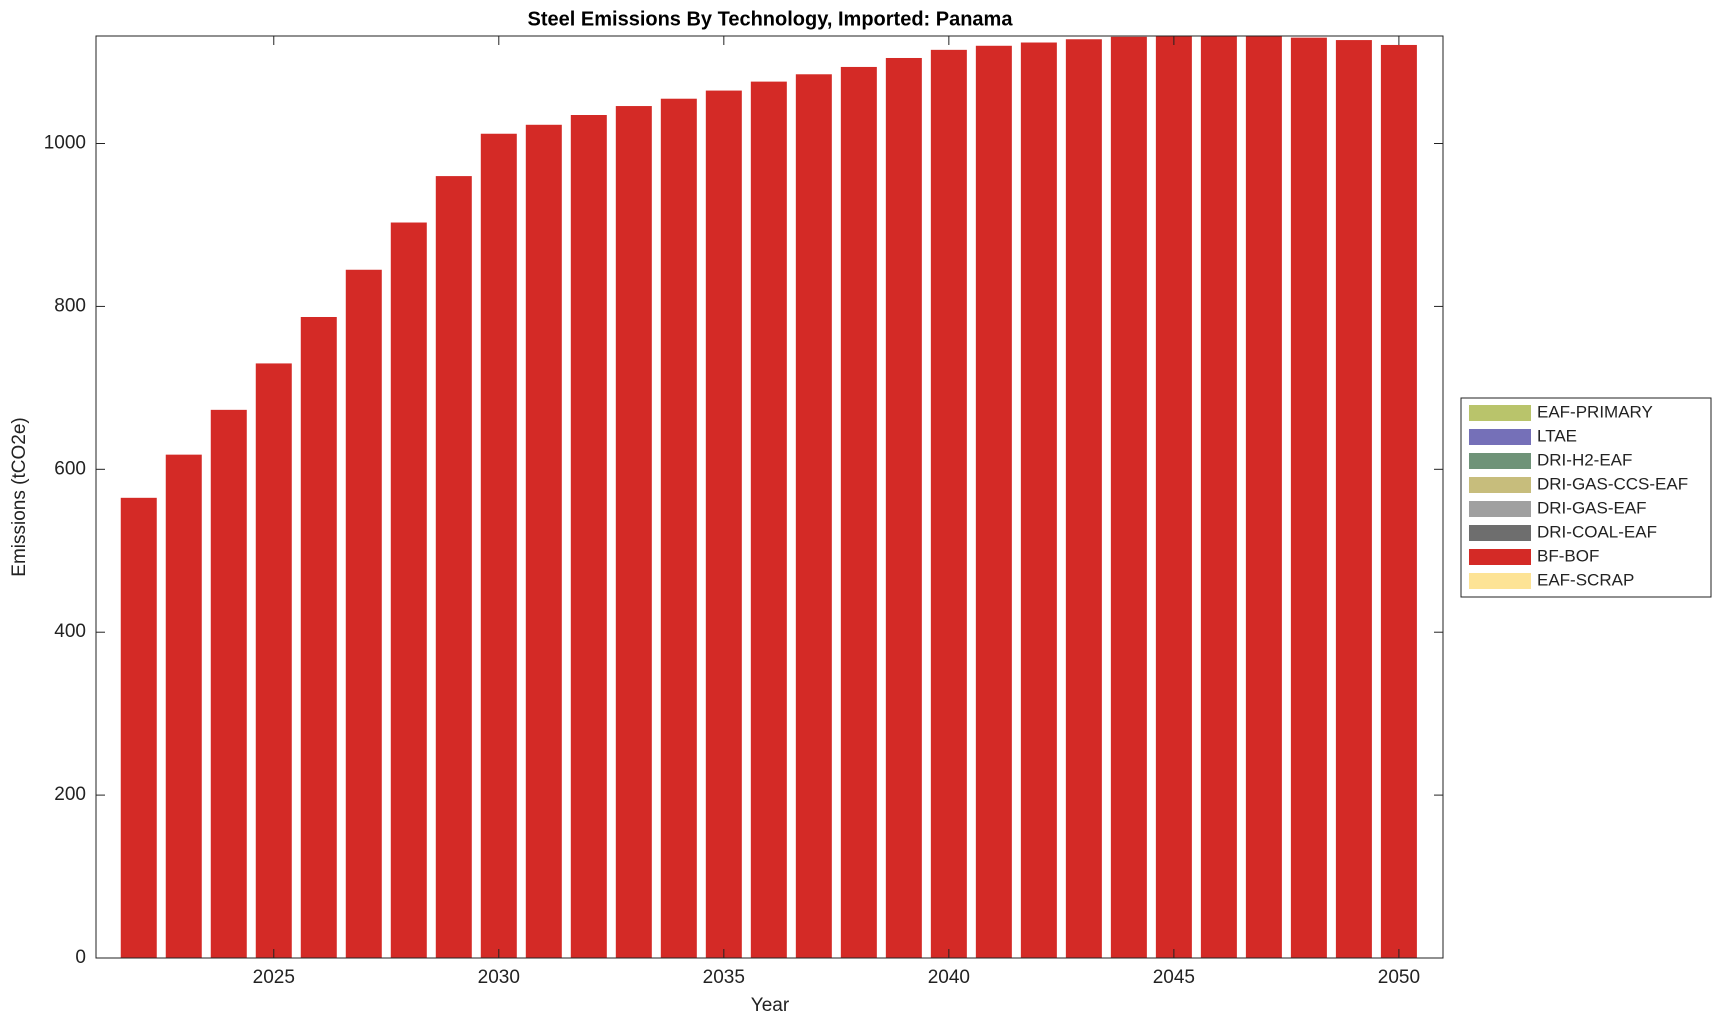 The image size is (1714, 1021). I want to click on legend-label: DRI-H2-EAF, so click(1584, 459).